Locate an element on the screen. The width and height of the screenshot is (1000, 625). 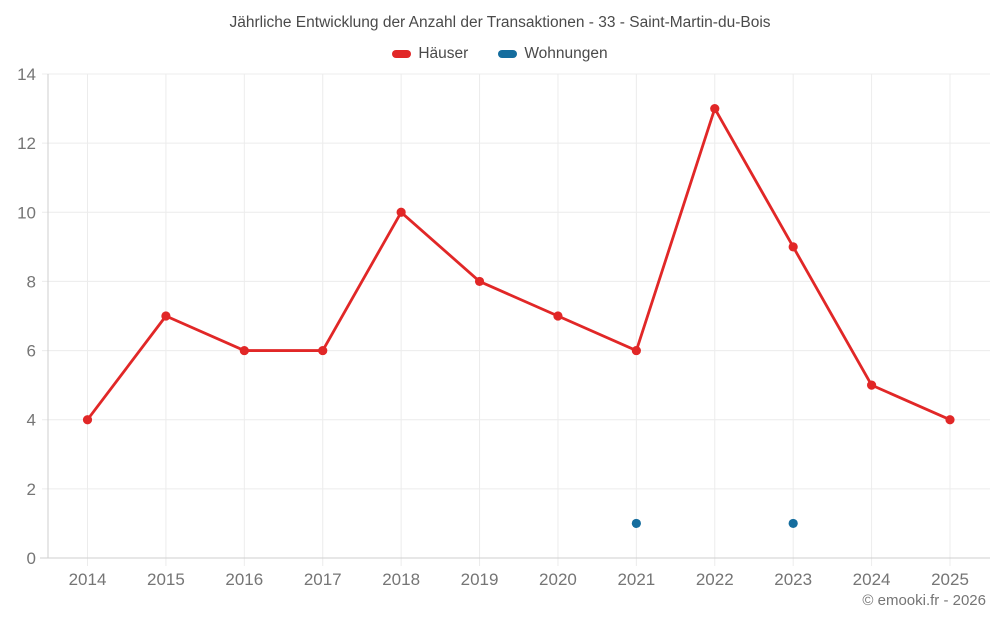
y-tick-label: 8 is located at coordinates (31, 281).